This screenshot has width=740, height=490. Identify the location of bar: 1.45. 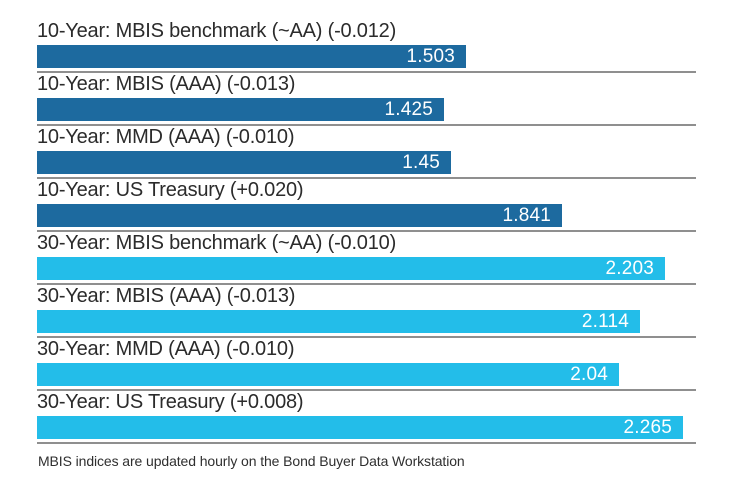
(244, 162).